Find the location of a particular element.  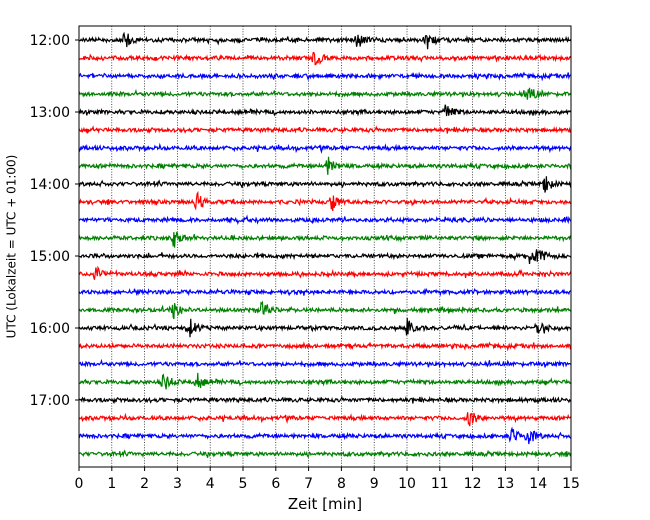

x-tick-label: 8 is located at coordinates (341, 484).